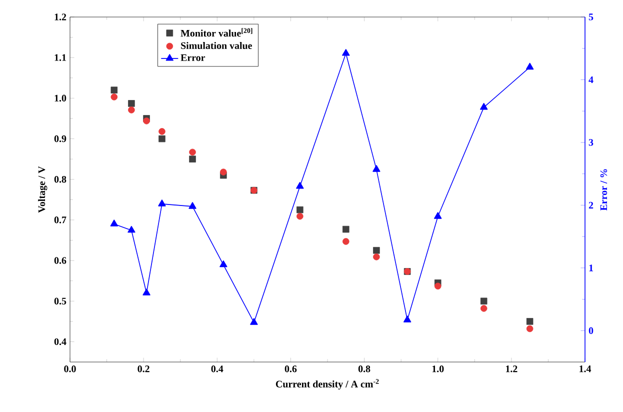 The width and height of the screenshot is (623, 412). What do you see at coordinates (216, 46) in the screenshot?
I see `legend-label: Simulation value` at bounding box center [216, 46].